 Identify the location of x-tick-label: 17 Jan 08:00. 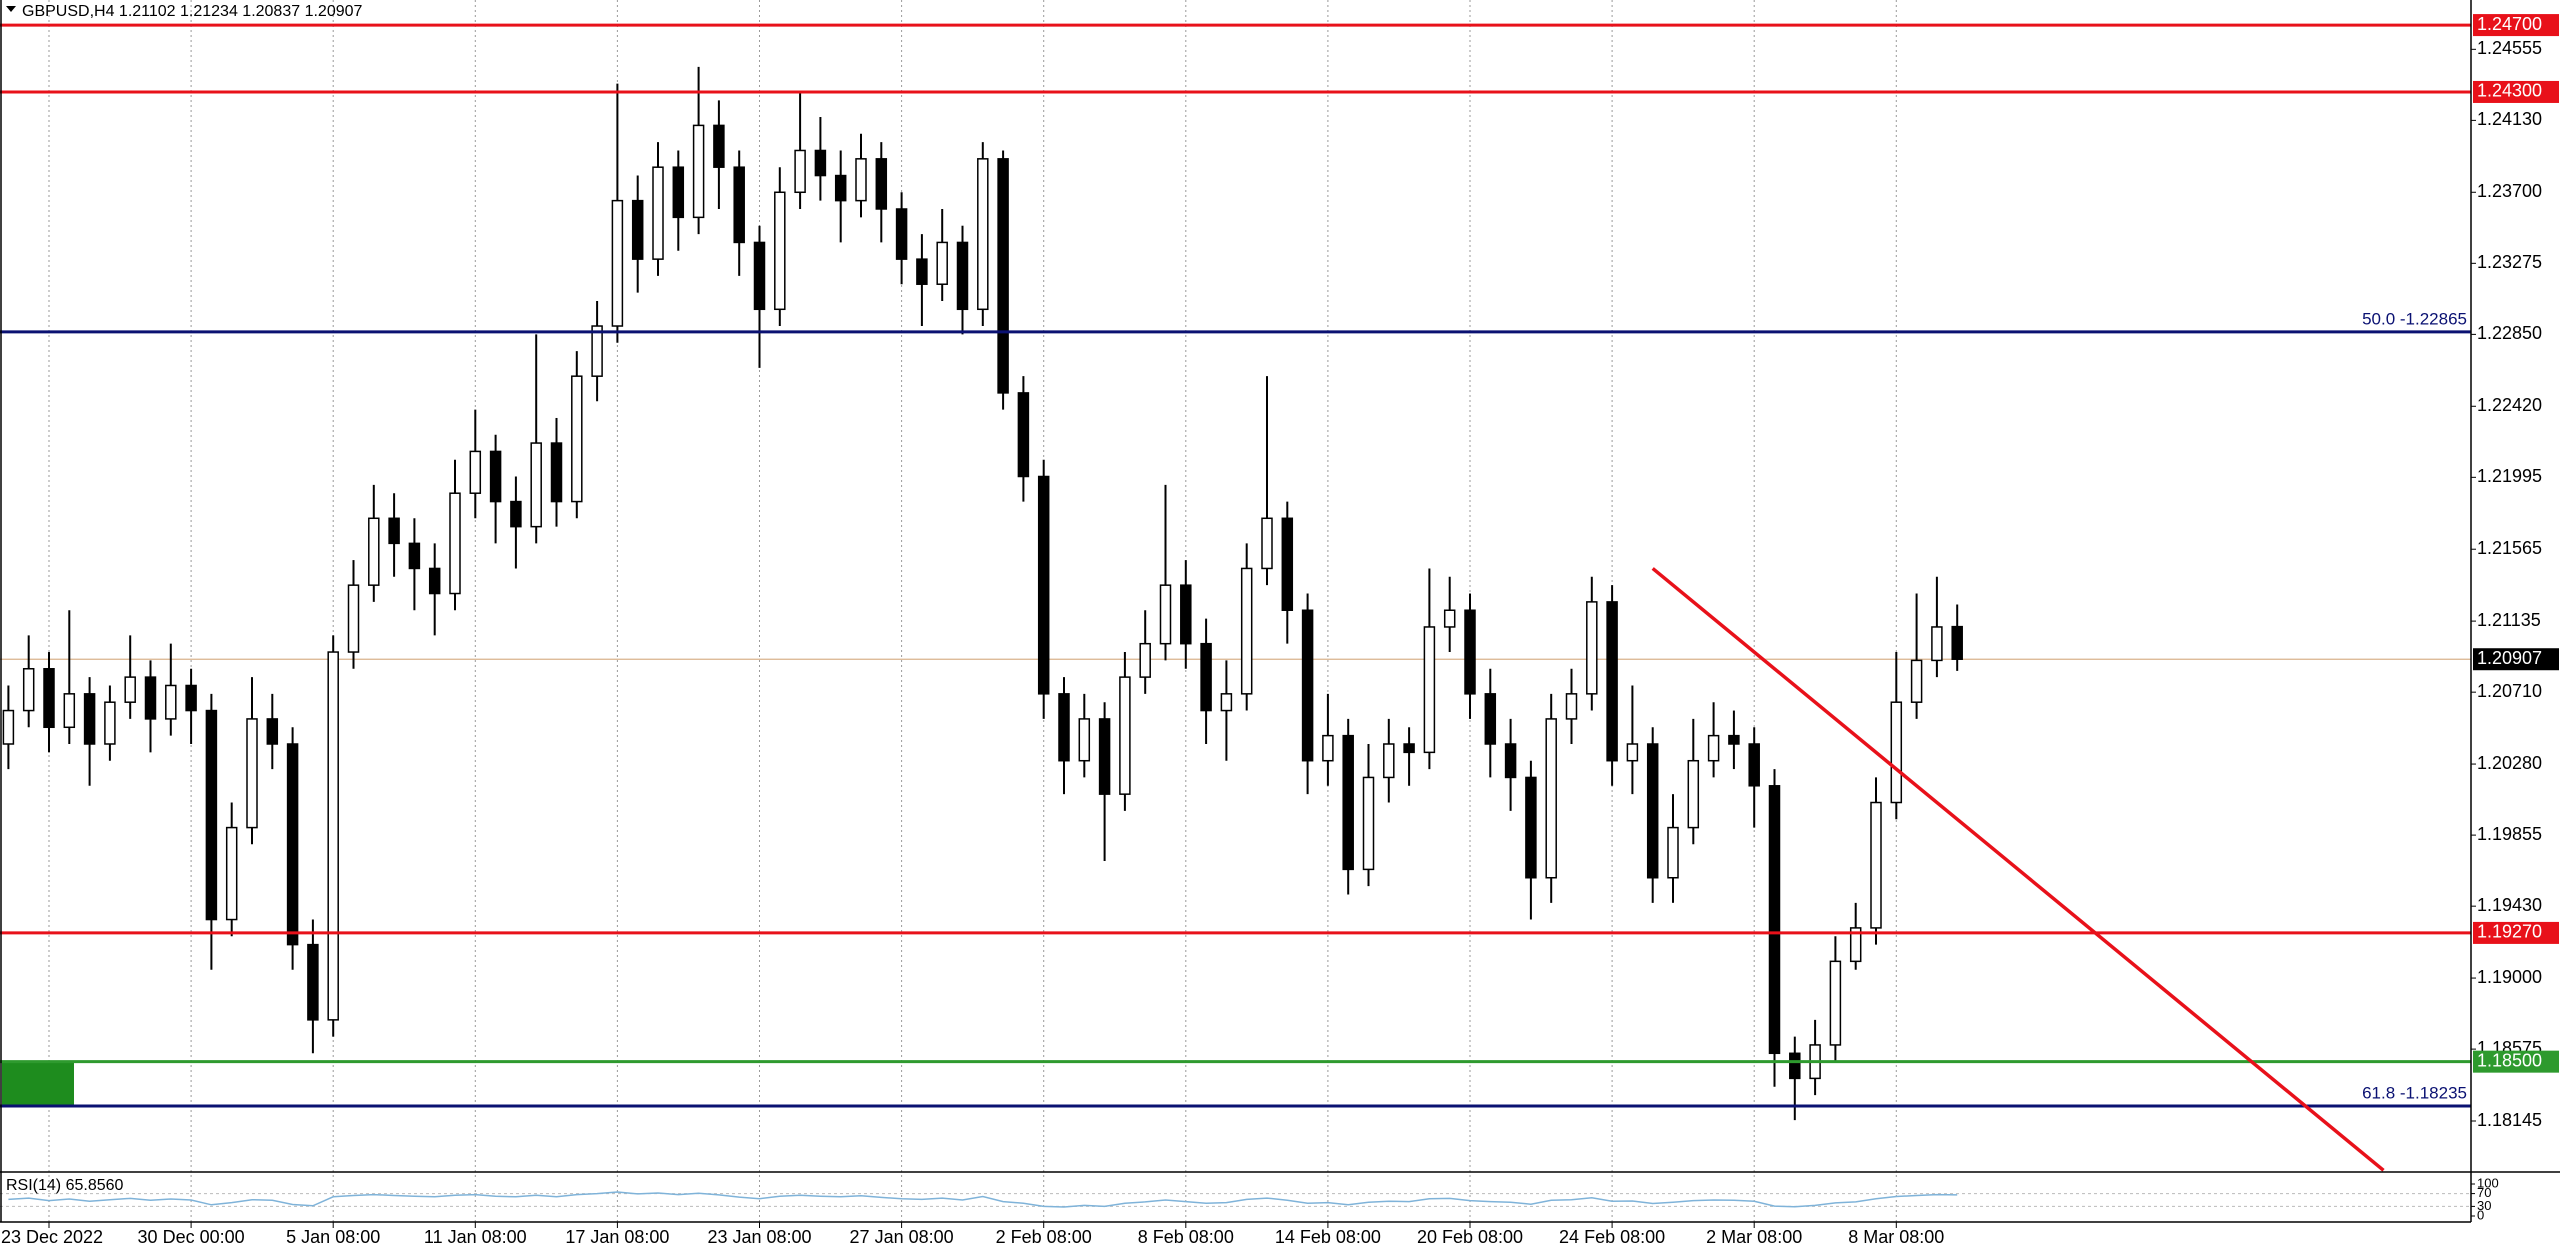
(617, 1237).